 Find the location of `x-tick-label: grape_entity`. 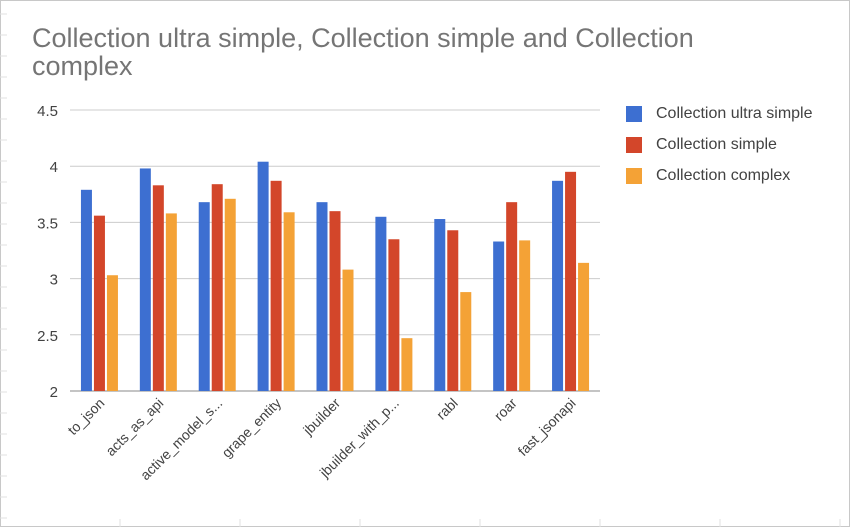

x-tick-label: grape_entity is located at coordinates (251, 428).